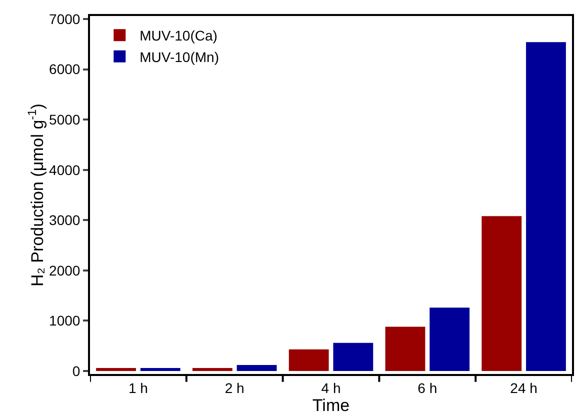 The height and width of the screenshot is (418, 576). Describe the element at coordinates (64, 69) in the screenshot. I see `y-tick-label: 6000` at that location.